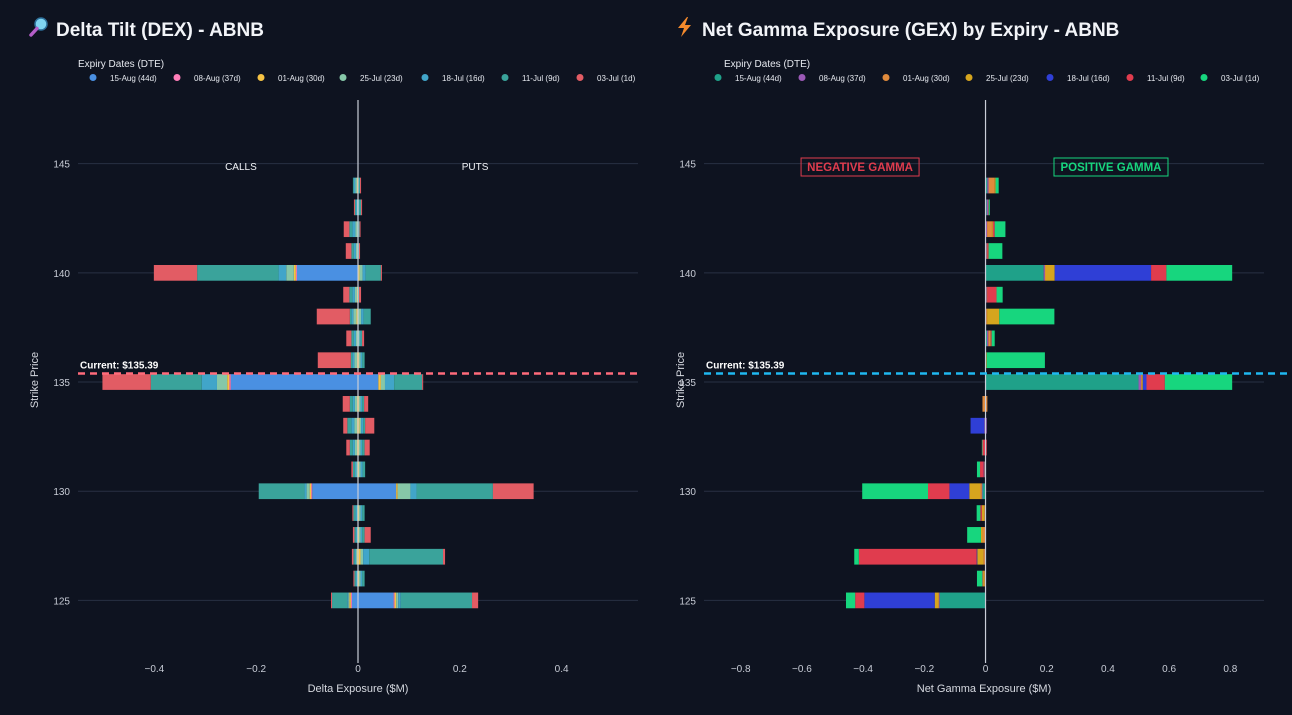 The height and width of the screenshot is (715, 1292). Describe the element at coordinates (475, 167) in the screenshot. I see `puts-label: PUTS` at that location.